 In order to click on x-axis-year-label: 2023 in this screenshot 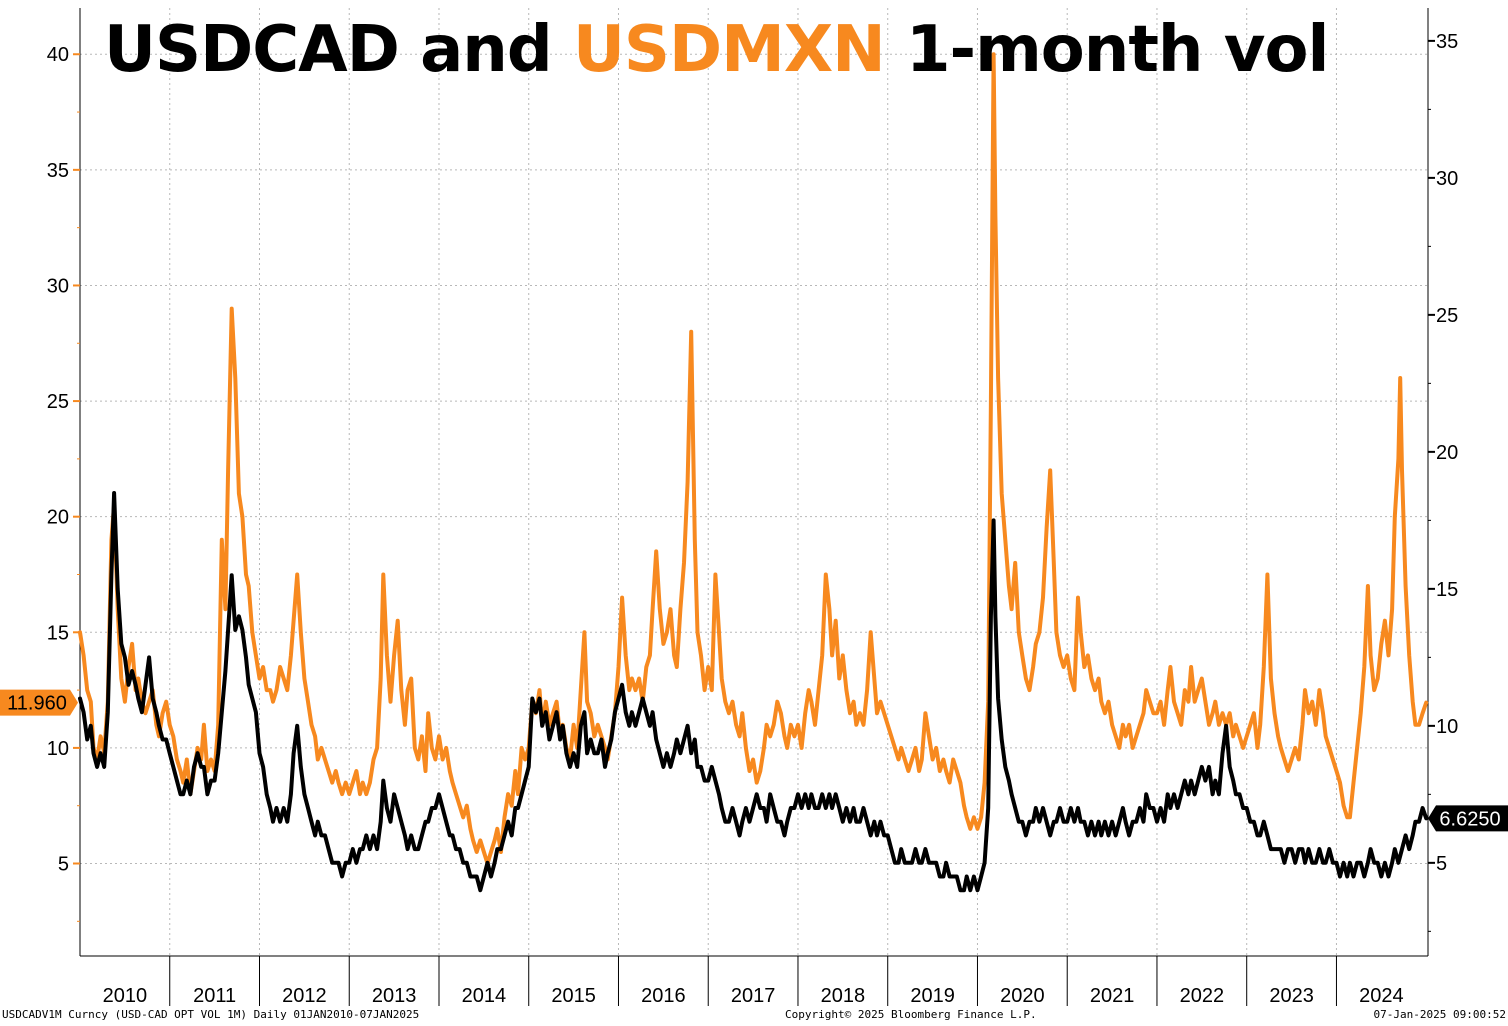, I will do `click(1291, 996)`.